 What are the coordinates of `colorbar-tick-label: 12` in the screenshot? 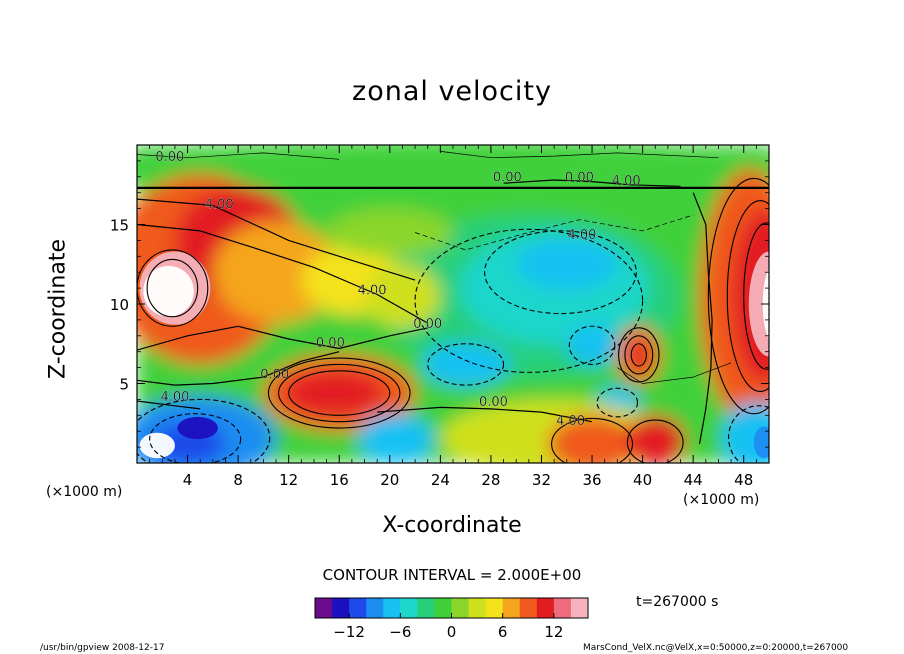 It's located at (553, 632).